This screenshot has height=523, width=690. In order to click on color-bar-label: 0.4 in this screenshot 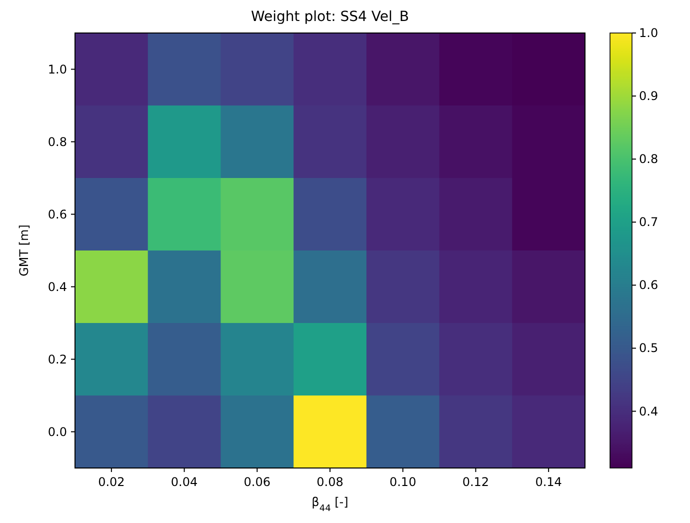, I will do `click(648, 411)`.